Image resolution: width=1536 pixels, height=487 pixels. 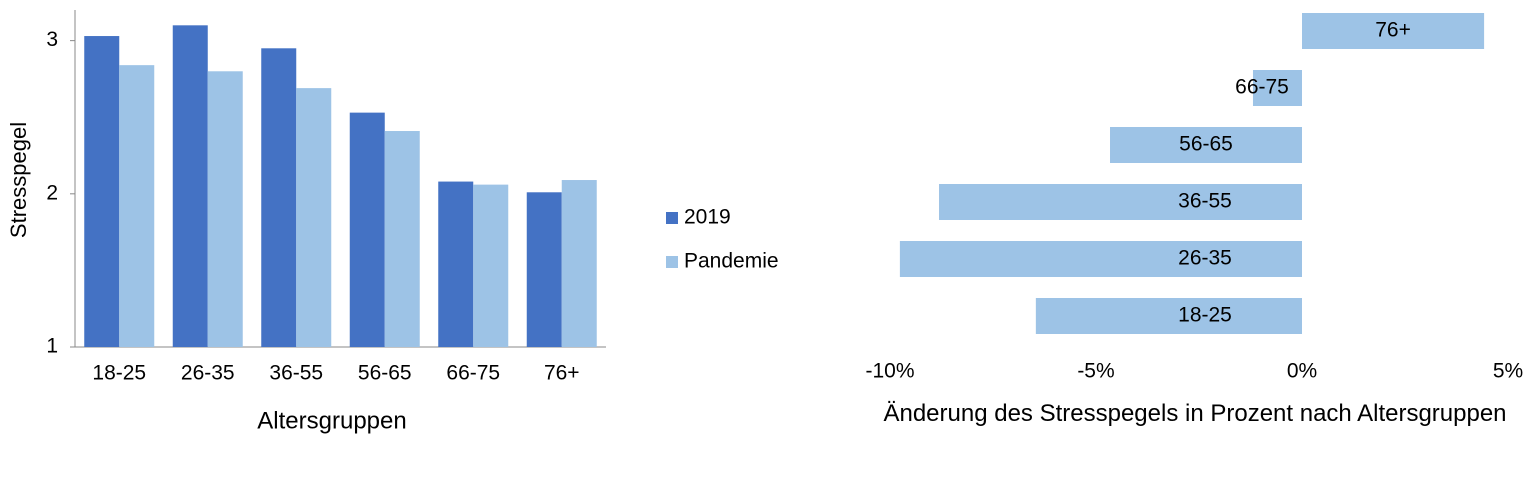 I want to click on legend-label: Pandemie, so click(x=731, y=261).